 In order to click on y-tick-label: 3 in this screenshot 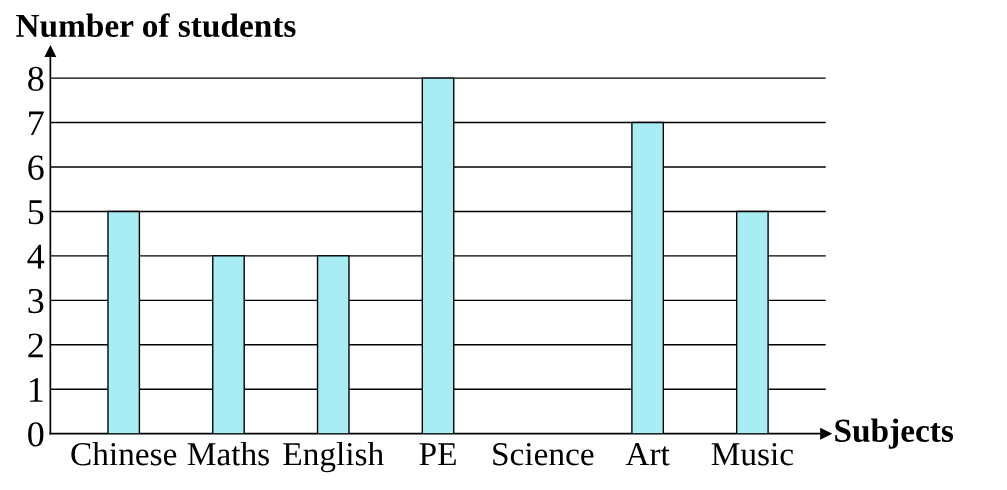, I will do `click(36, 301)`.